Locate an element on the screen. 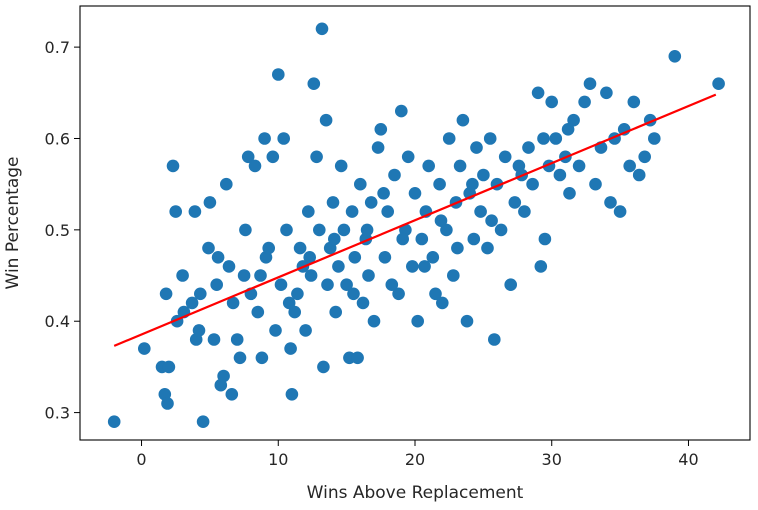 This screenshot has height=510, width=758. y-tick-label: 0.7 is located at coordinates (57, 47).